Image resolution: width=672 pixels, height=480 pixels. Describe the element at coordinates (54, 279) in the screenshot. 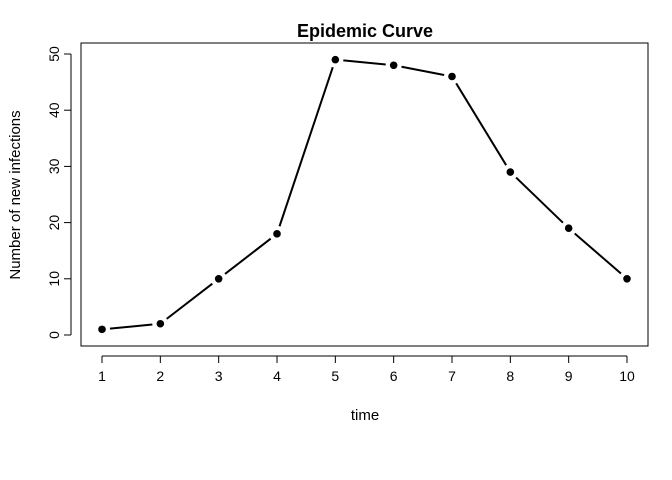

I see `y-tick-label: 10` at that location.